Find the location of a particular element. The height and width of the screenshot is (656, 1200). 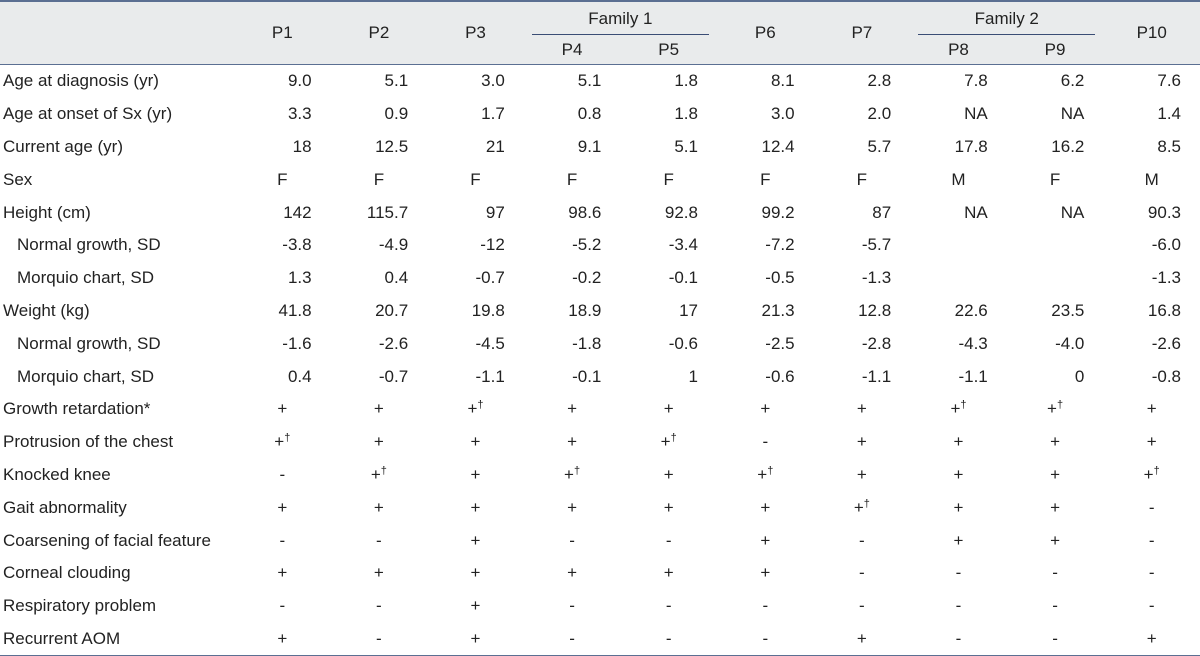

table-cell: 18 is located at coordinates (282, 147).